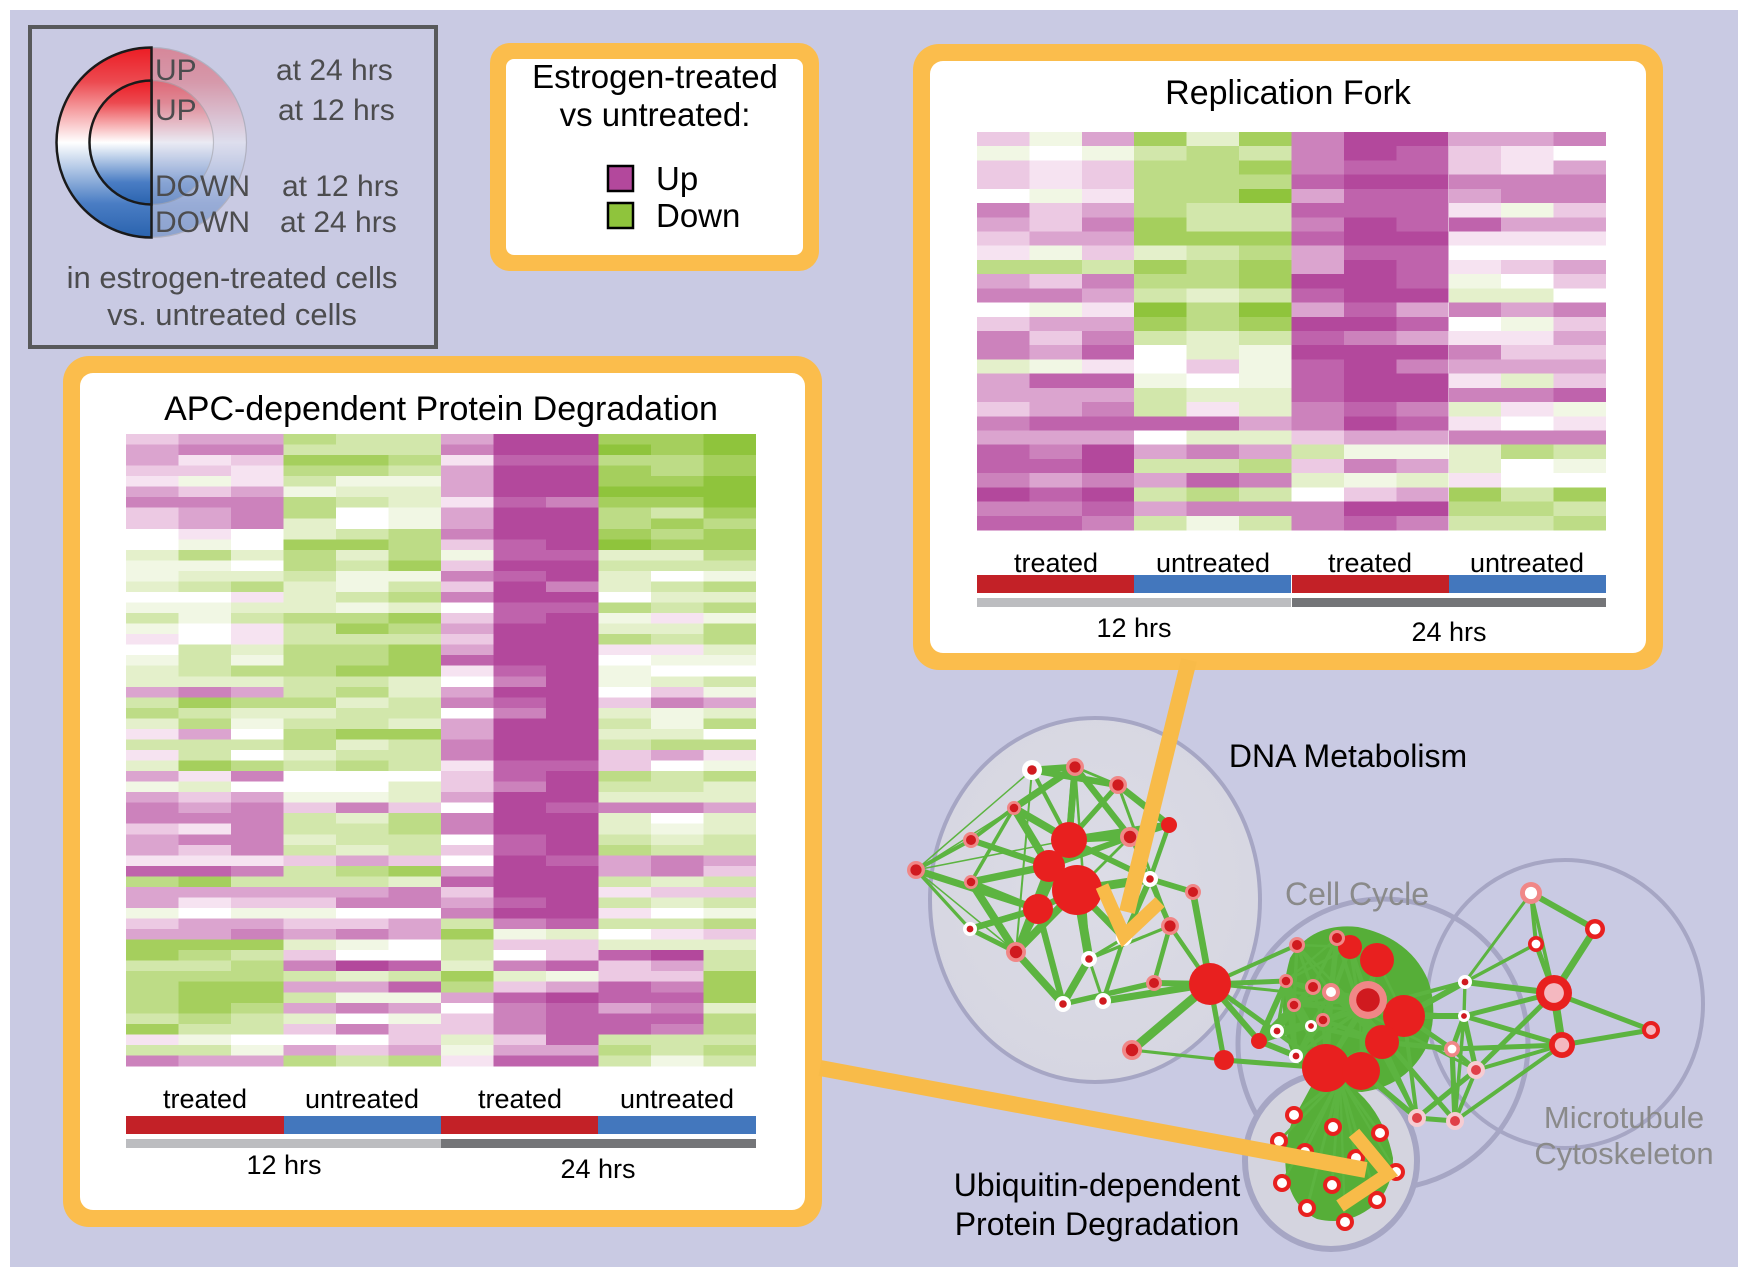 The width and height of the screenshot is (1750, 1284). What do you see at coordinates (1348, 756) in the screenshot?
I see `svg-text: DNA Metabolism` at bounding box center [1348, 756].